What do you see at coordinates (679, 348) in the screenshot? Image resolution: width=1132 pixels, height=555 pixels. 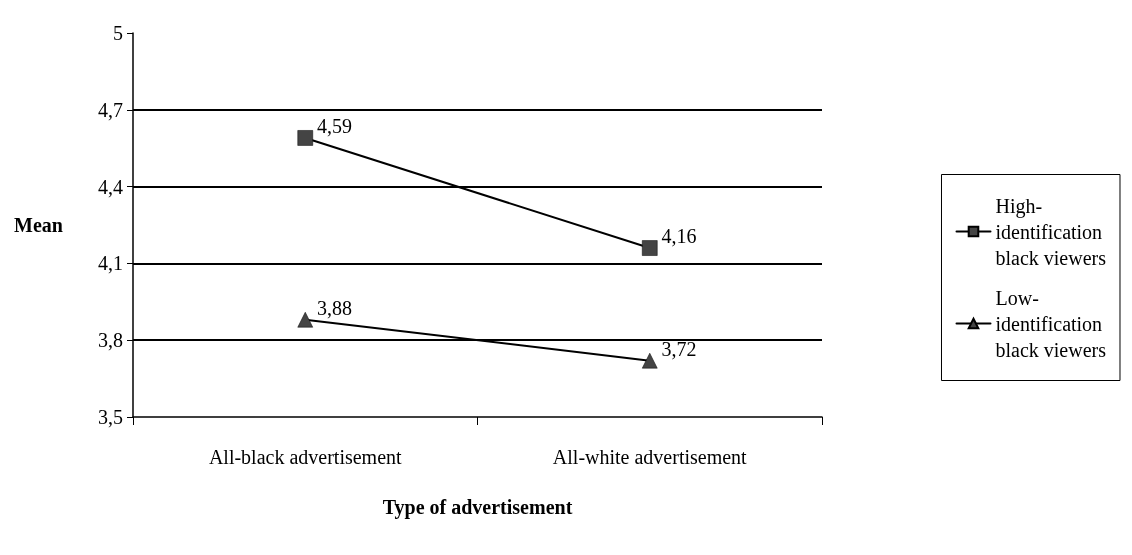 I see `data-label: 3,72` at bounding box center [679, 348].